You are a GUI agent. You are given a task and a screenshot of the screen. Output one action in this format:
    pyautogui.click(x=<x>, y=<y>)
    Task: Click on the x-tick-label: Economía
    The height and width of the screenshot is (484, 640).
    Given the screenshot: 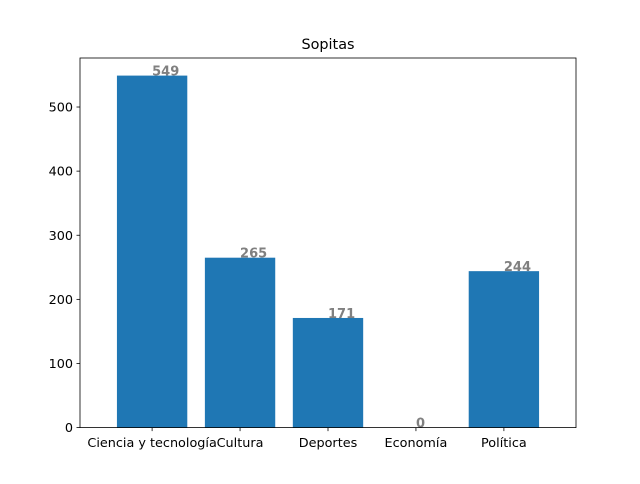 What is the action you would take?
    pyautogui.click(x=416, y=443)
    